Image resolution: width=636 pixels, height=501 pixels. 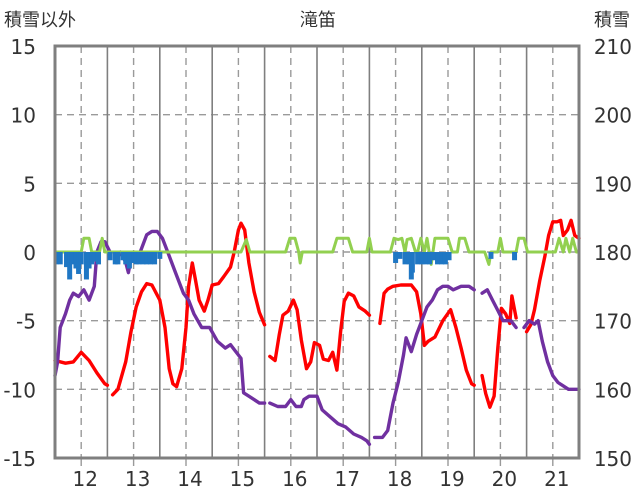 What do you see at coordinates (613, 47) in the screenshot?
I see `right-tick-label: 210` at bounding box center [613, 47].